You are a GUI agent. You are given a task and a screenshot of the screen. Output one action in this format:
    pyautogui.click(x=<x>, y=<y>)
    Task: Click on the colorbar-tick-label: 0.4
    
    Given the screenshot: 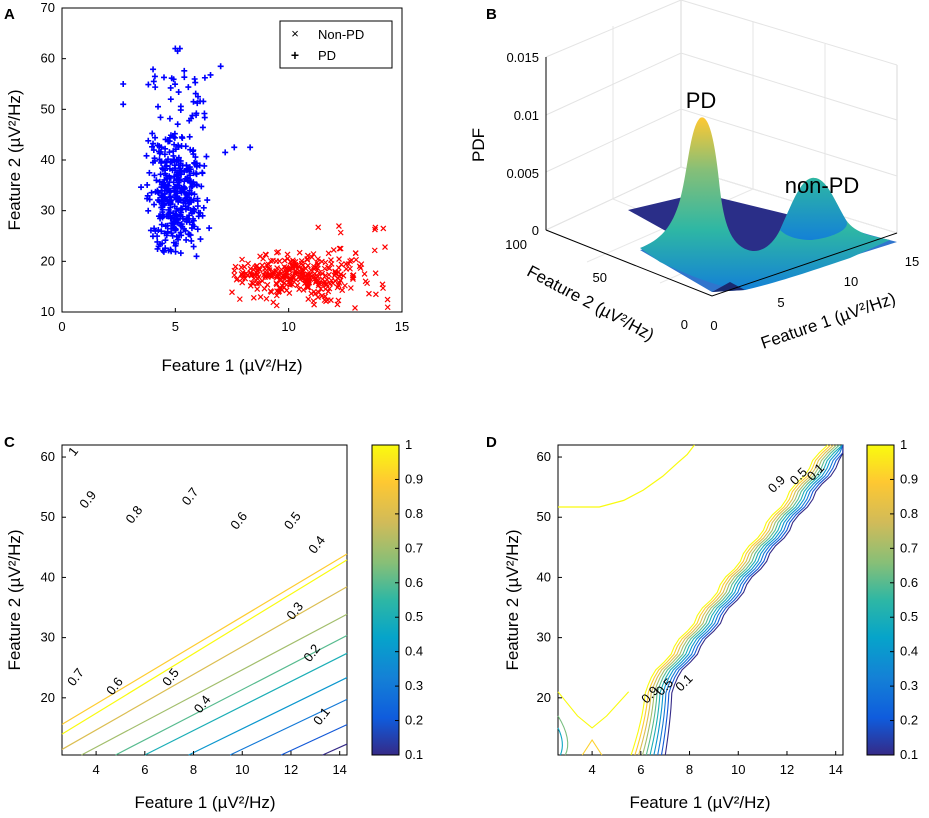 What is the action you would take?
    pyautogui.click(x=414, y=651)
    